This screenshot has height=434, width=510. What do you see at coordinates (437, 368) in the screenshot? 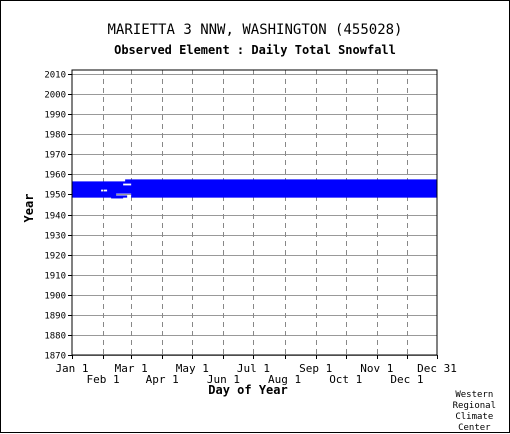
I see `x-tick-label: Dec 31` at bounding box center [437, 368].